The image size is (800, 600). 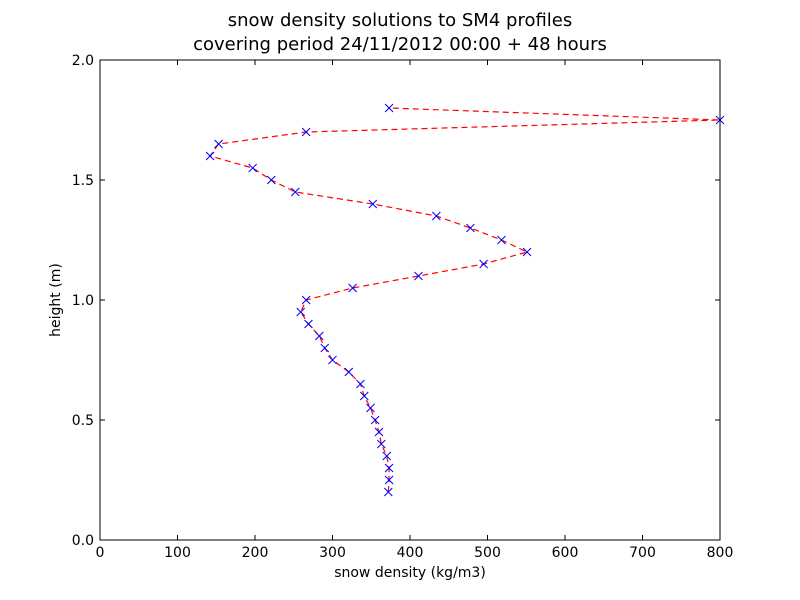 I want to click on y-tick-label: 2.0, so click(x=83, y=61).